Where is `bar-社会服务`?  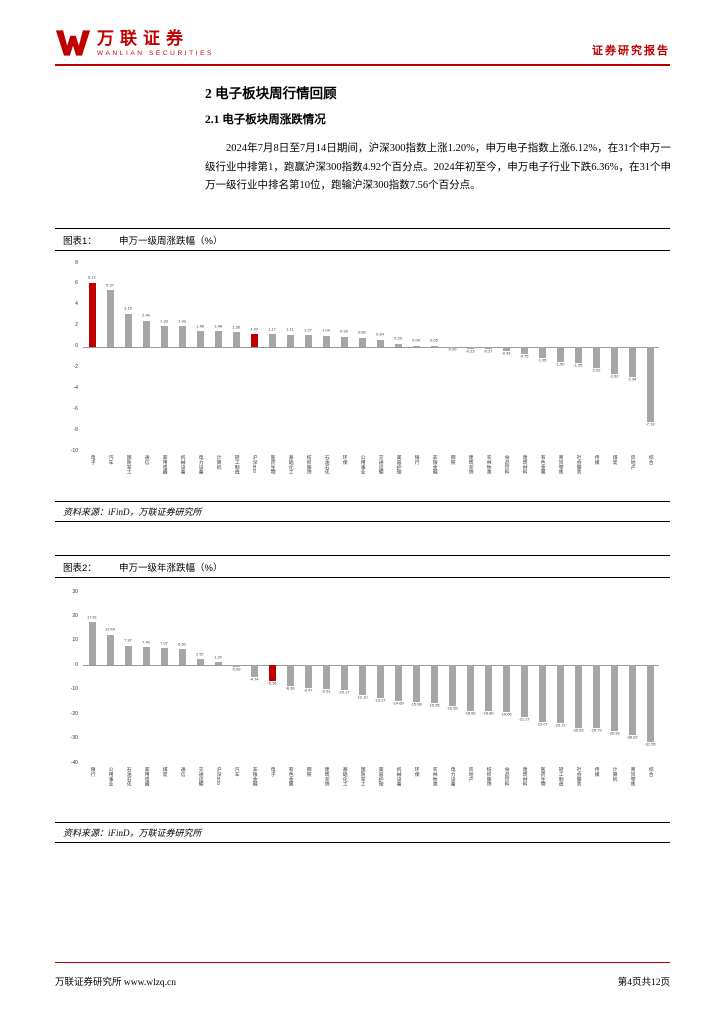
bar-社会服务 is located at coordinates (578, 696).